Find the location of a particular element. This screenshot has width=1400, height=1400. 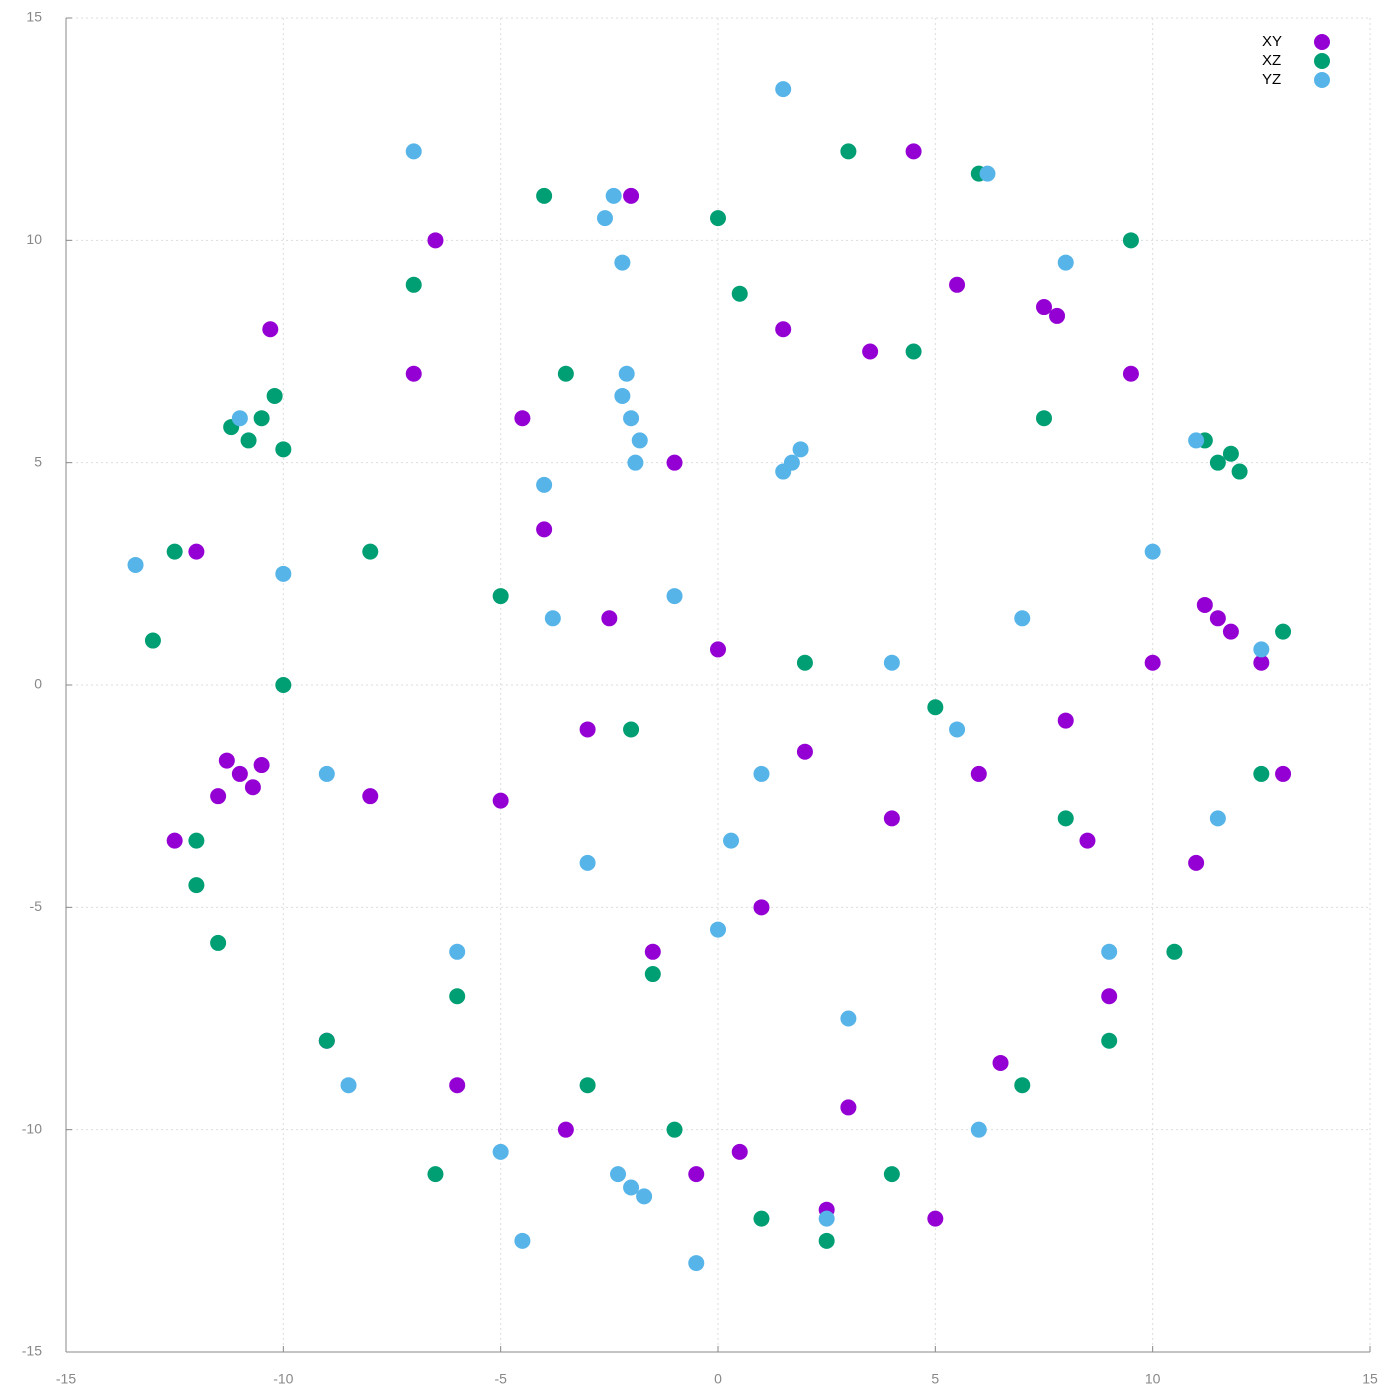

x-tick-label: 5 is located at coordinates (935, 1379).